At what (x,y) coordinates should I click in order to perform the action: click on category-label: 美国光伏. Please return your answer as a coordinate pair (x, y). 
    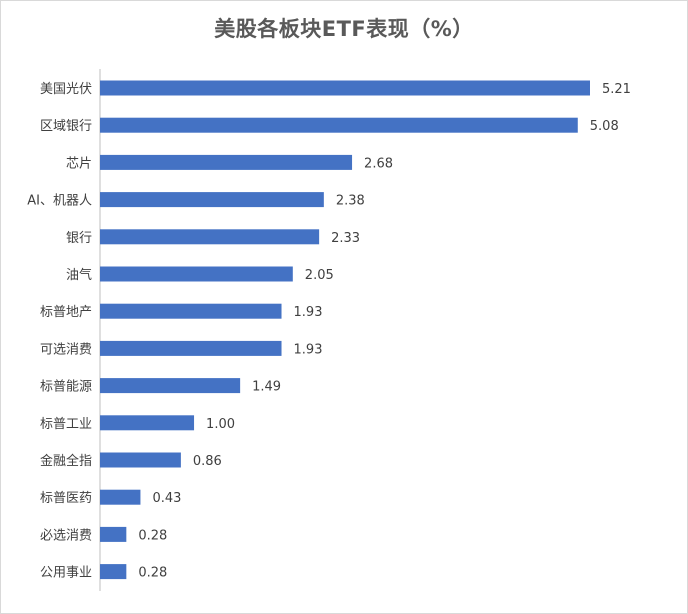
    Looking at the image, I should click on (66, 89).